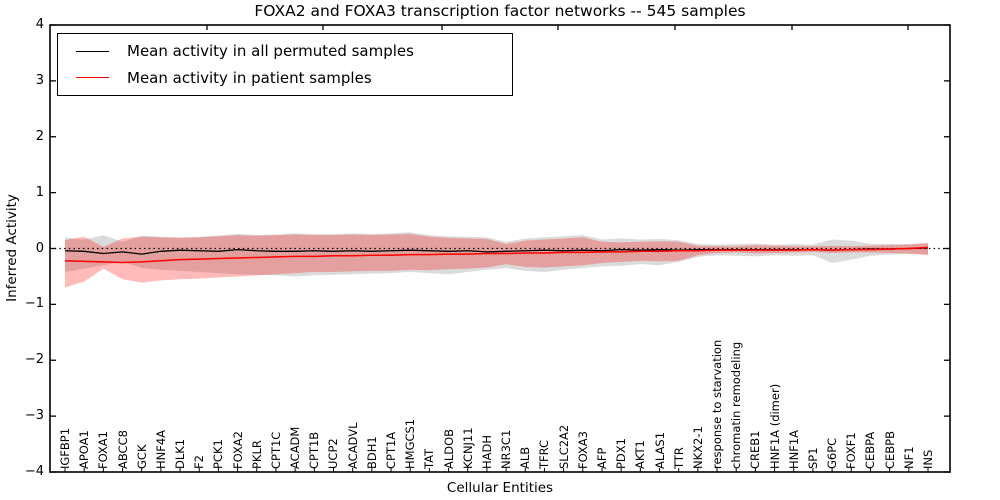 Image resolution: width=1000 pixels, height=500 pixels. I want to click on x-tick-label: HNF1A, so click(793, 449).